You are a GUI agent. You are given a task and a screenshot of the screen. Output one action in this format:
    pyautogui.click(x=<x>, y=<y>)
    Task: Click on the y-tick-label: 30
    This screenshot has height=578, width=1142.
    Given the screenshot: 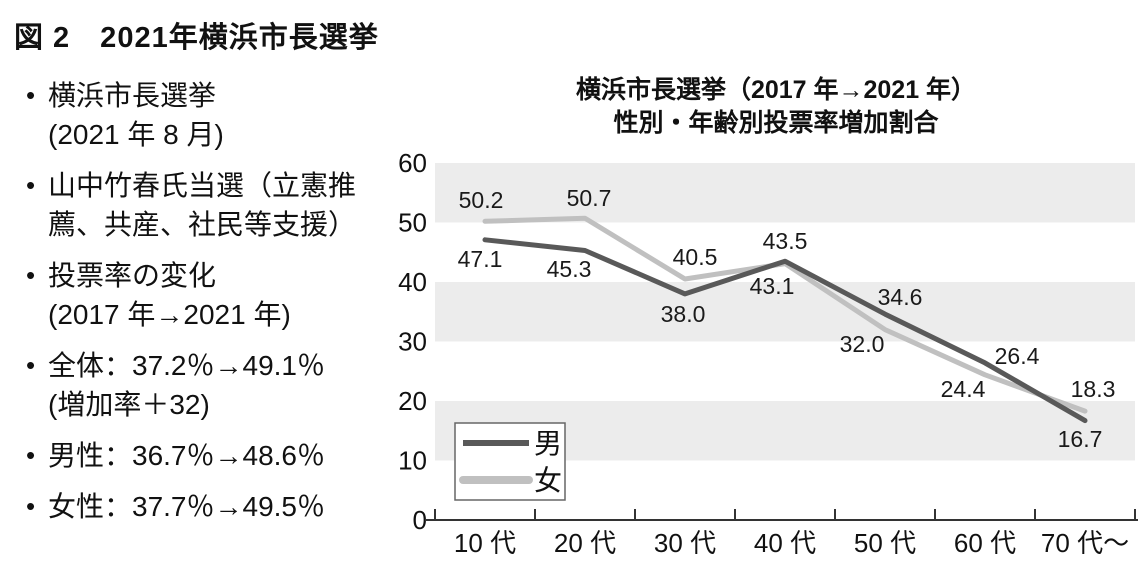 What is the action you would take?
    pyautogui.click(x=412, y=342)
    